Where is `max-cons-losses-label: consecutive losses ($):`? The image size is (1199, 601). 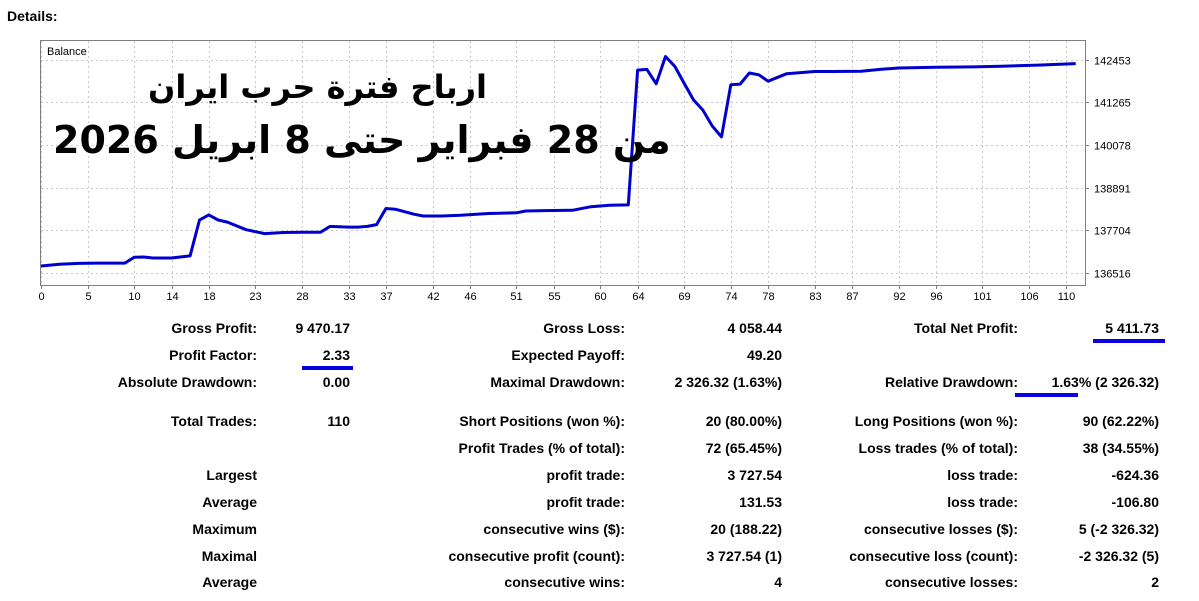
max-cons-losses-label: consecutive losses ($): is located at coordinates (940, 529).